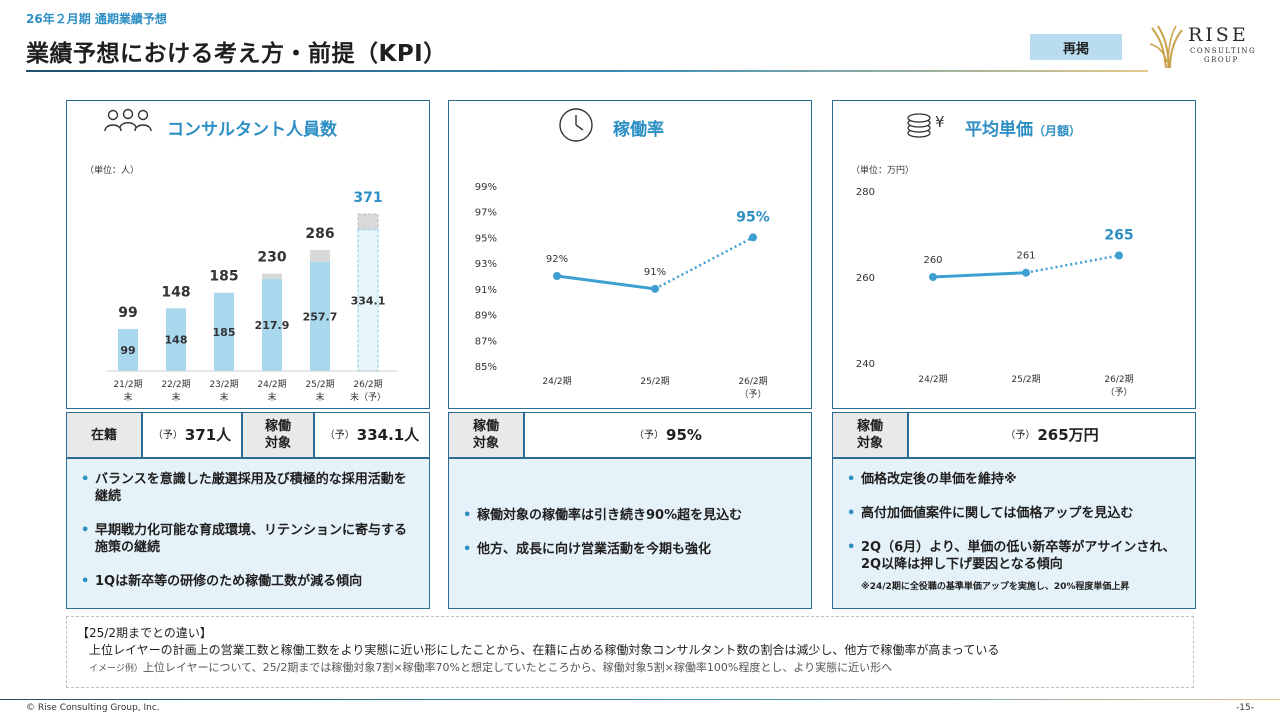  I want to click on bar-total-label: 286, so click(319, 234).